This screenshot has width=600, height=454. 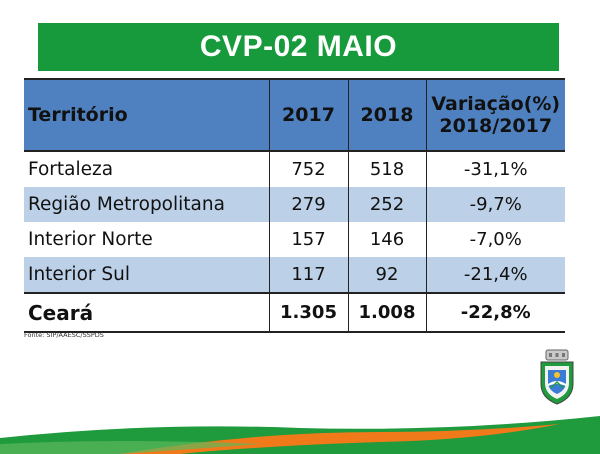 What do you see at coordinates (386, 204) in the screenshot?
I see `cell-2018: 252` at bounding box center [386, 204].